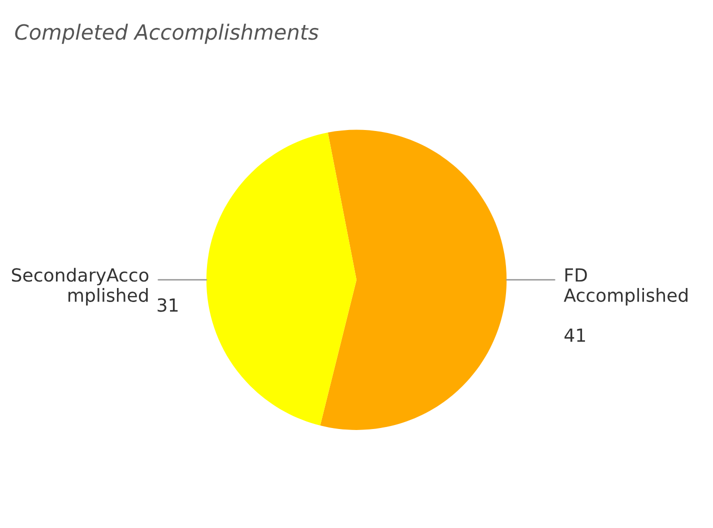 The width and height of the screenshot is (713, 528). What do you see at coordinates (574, 335) in the screenshot?
I see `data-label: 41` at bounding box center [574, 335].